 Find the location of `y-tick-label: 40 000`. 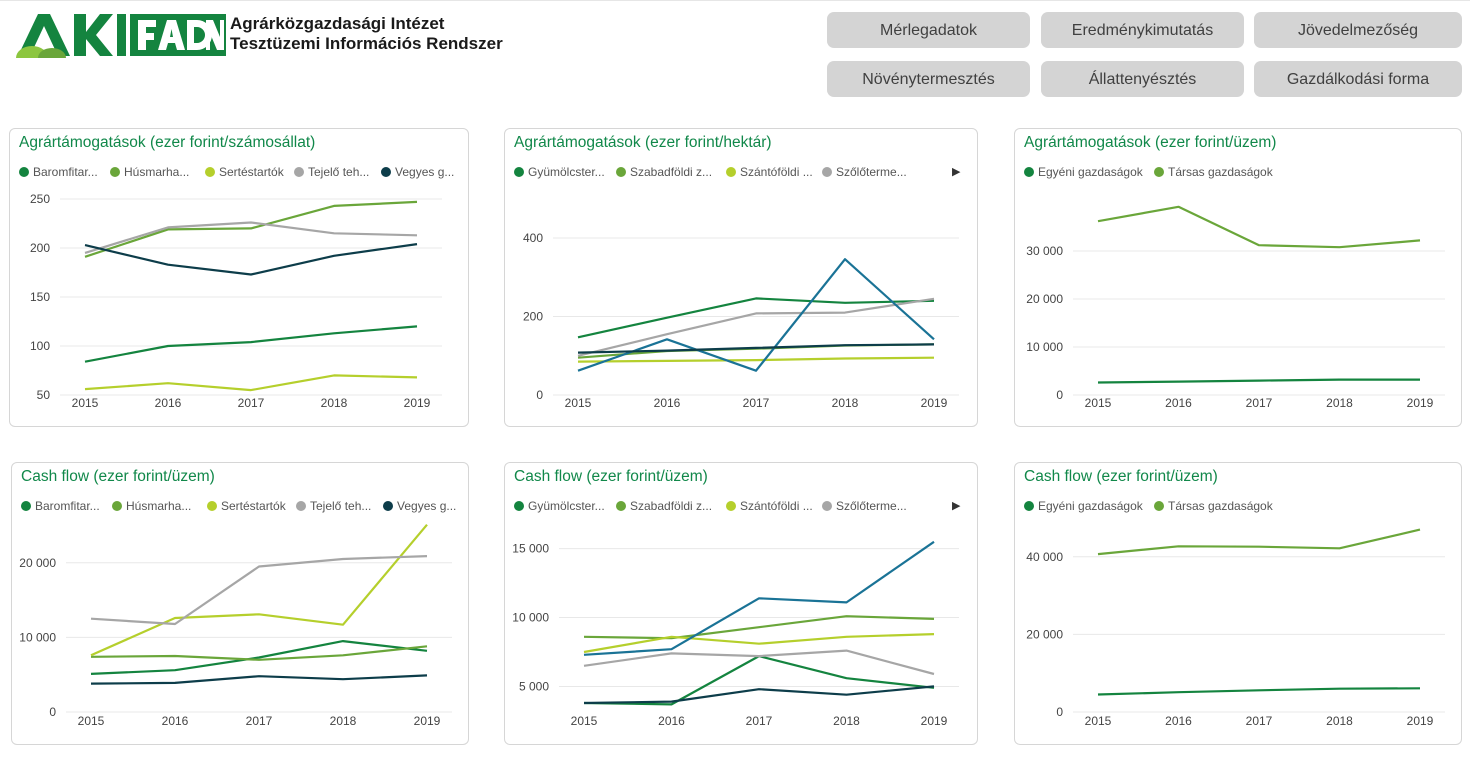

y-tick-label: 40 000 is located at coordinates (1044, 557).